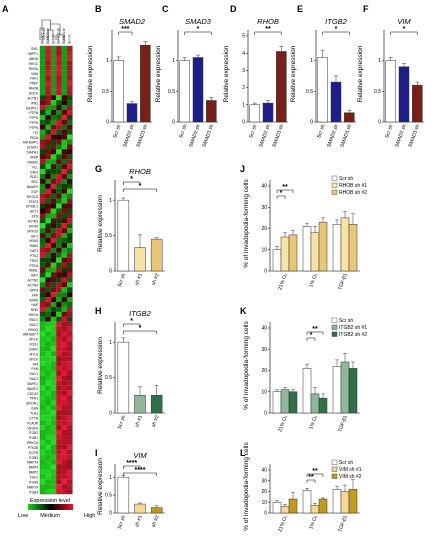 This screenshot has height=555, width=437. What do you see at coordinates (283, 424) in the screenshot?
I see `x-tick-label: 21% O₂` at bounding box center [283, 424].